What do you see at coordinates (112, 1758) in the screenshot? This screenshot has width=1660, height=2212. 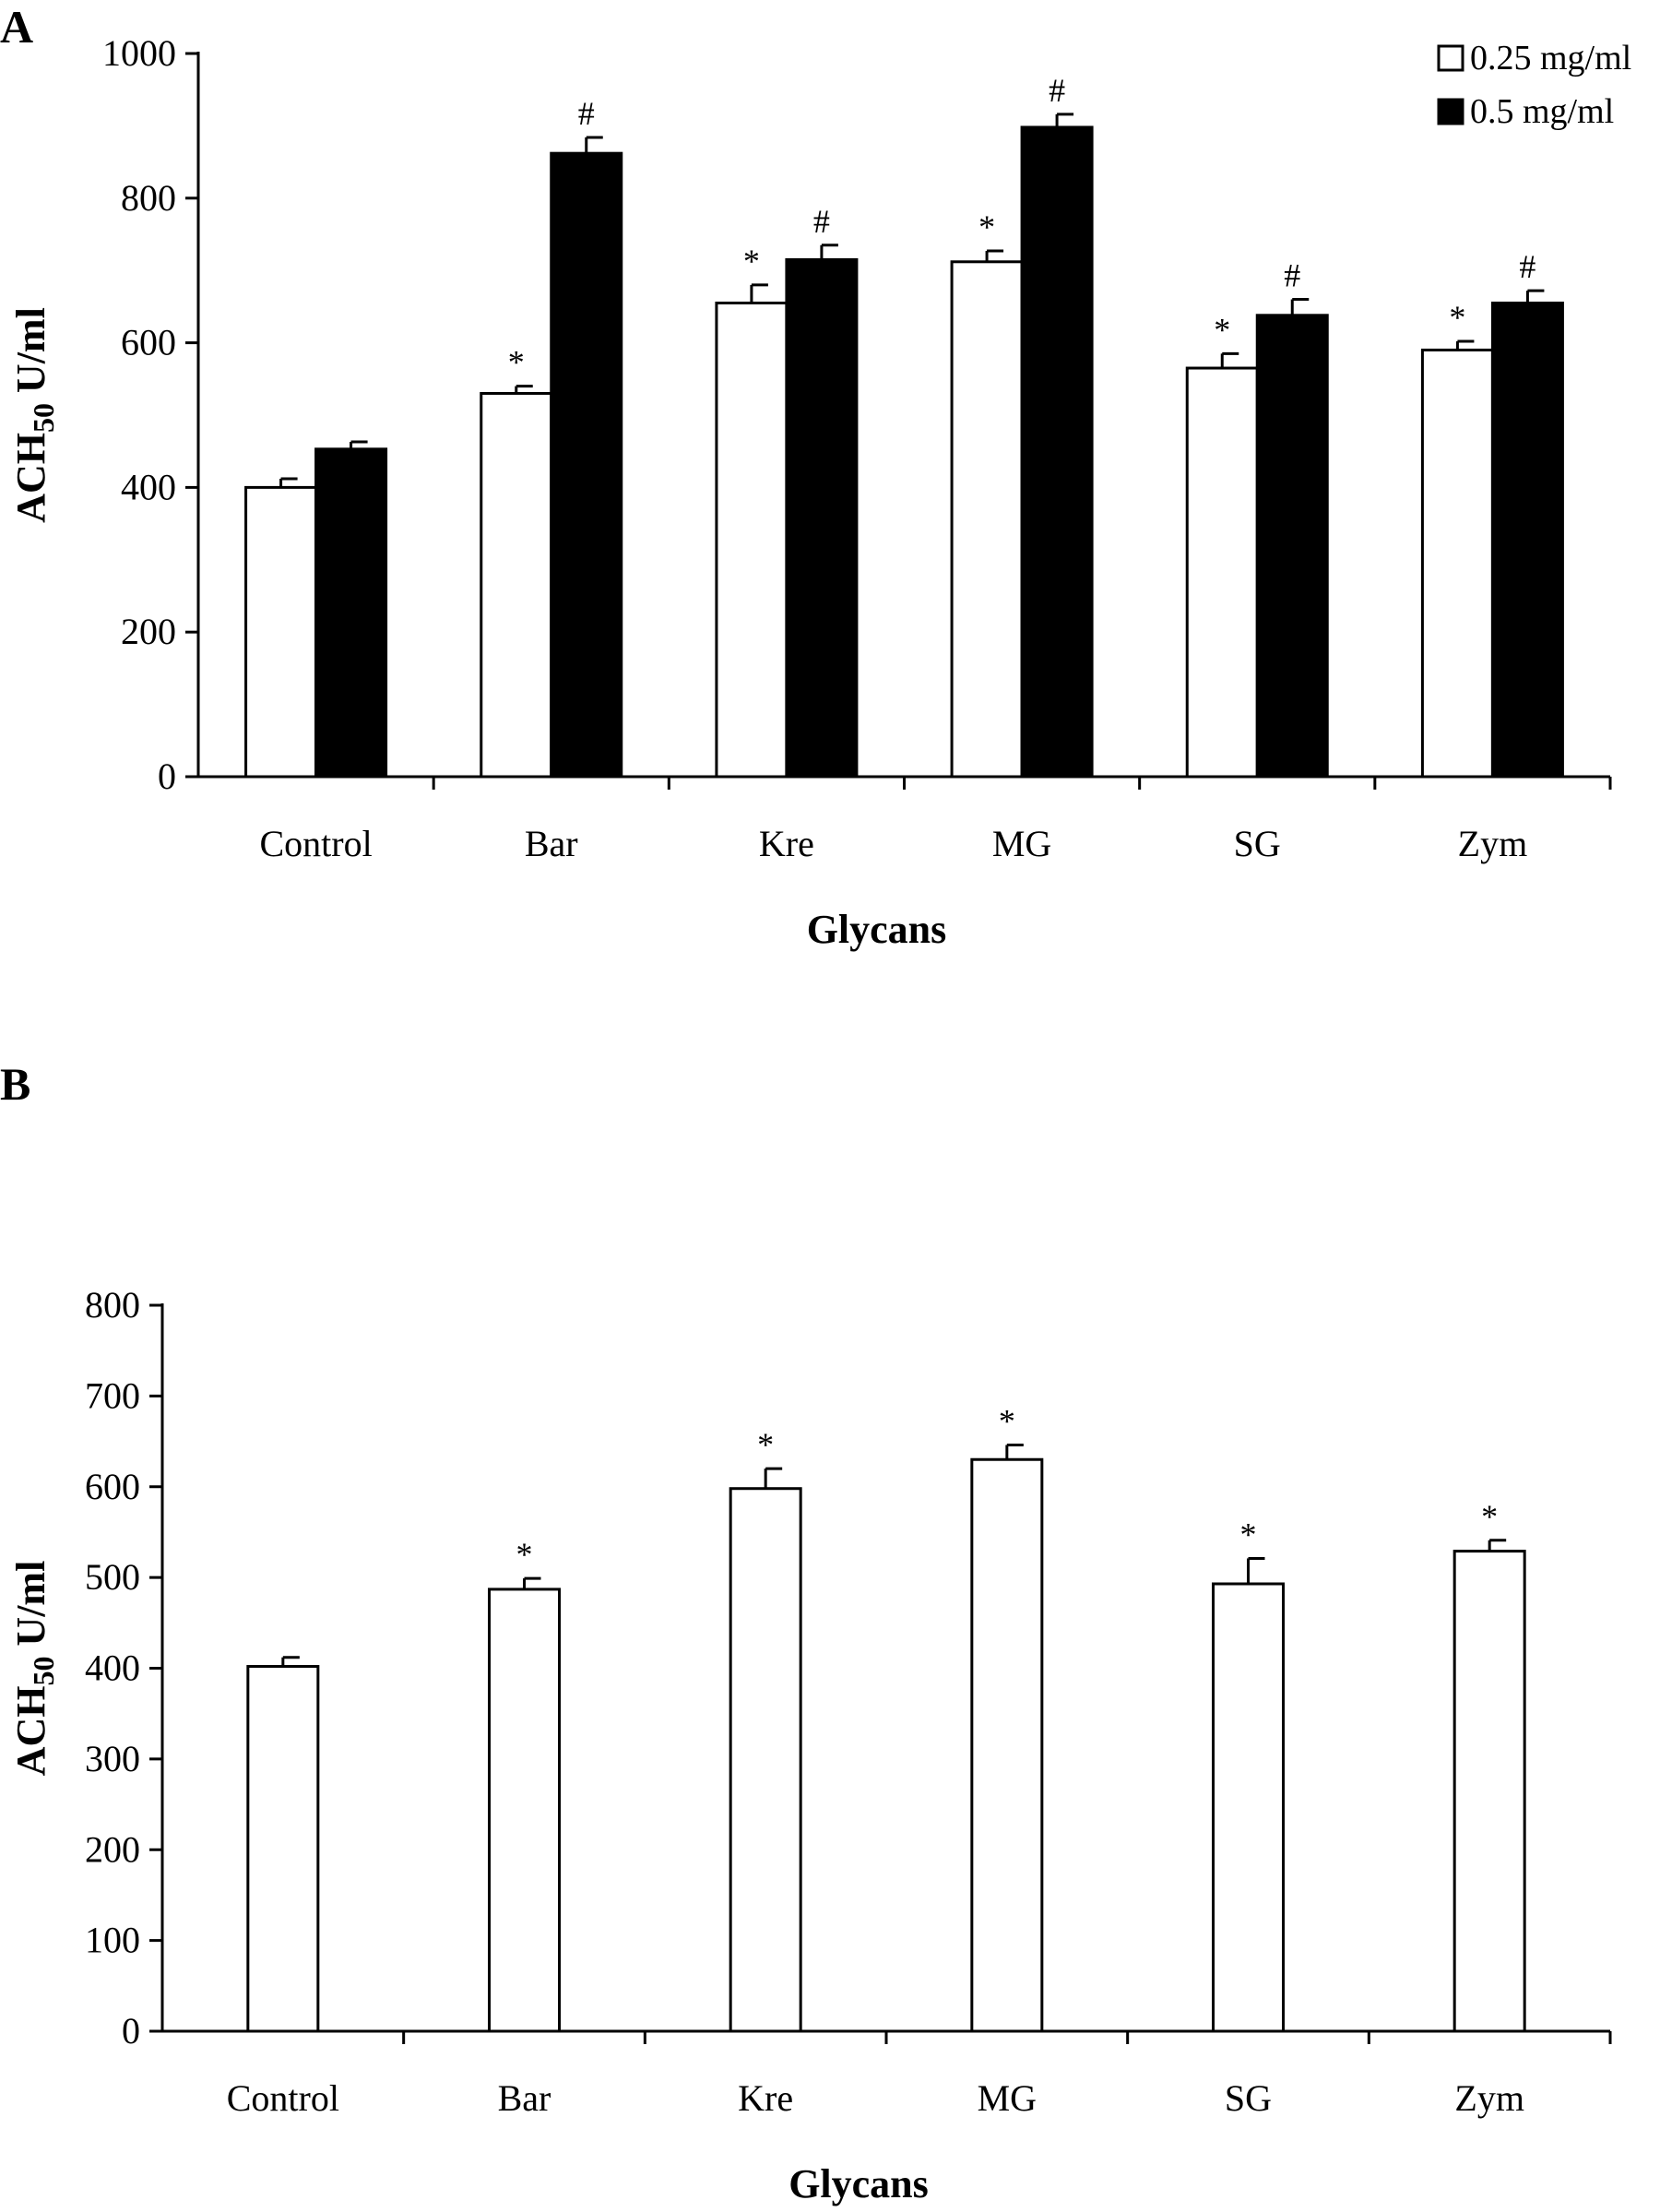 I see `y-tick-label: 300` at bounding box center [112, 1758].